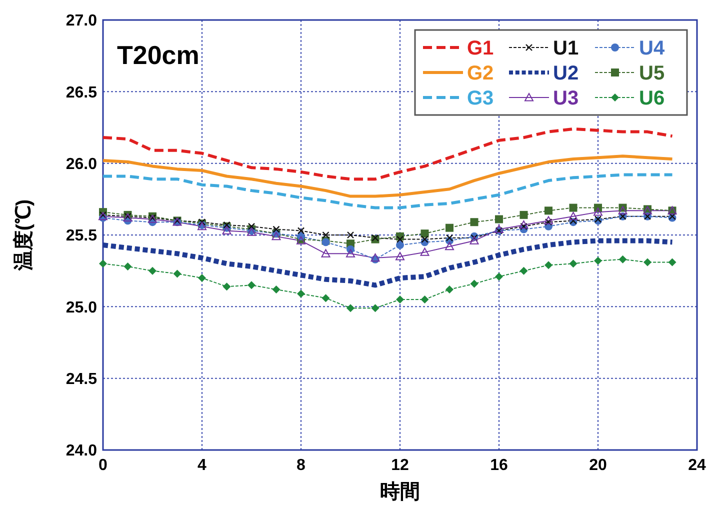 Image resolution: width=713 pixels, height=508 pixels. I want to click on x-tick-label: 8, so click(301, 465).